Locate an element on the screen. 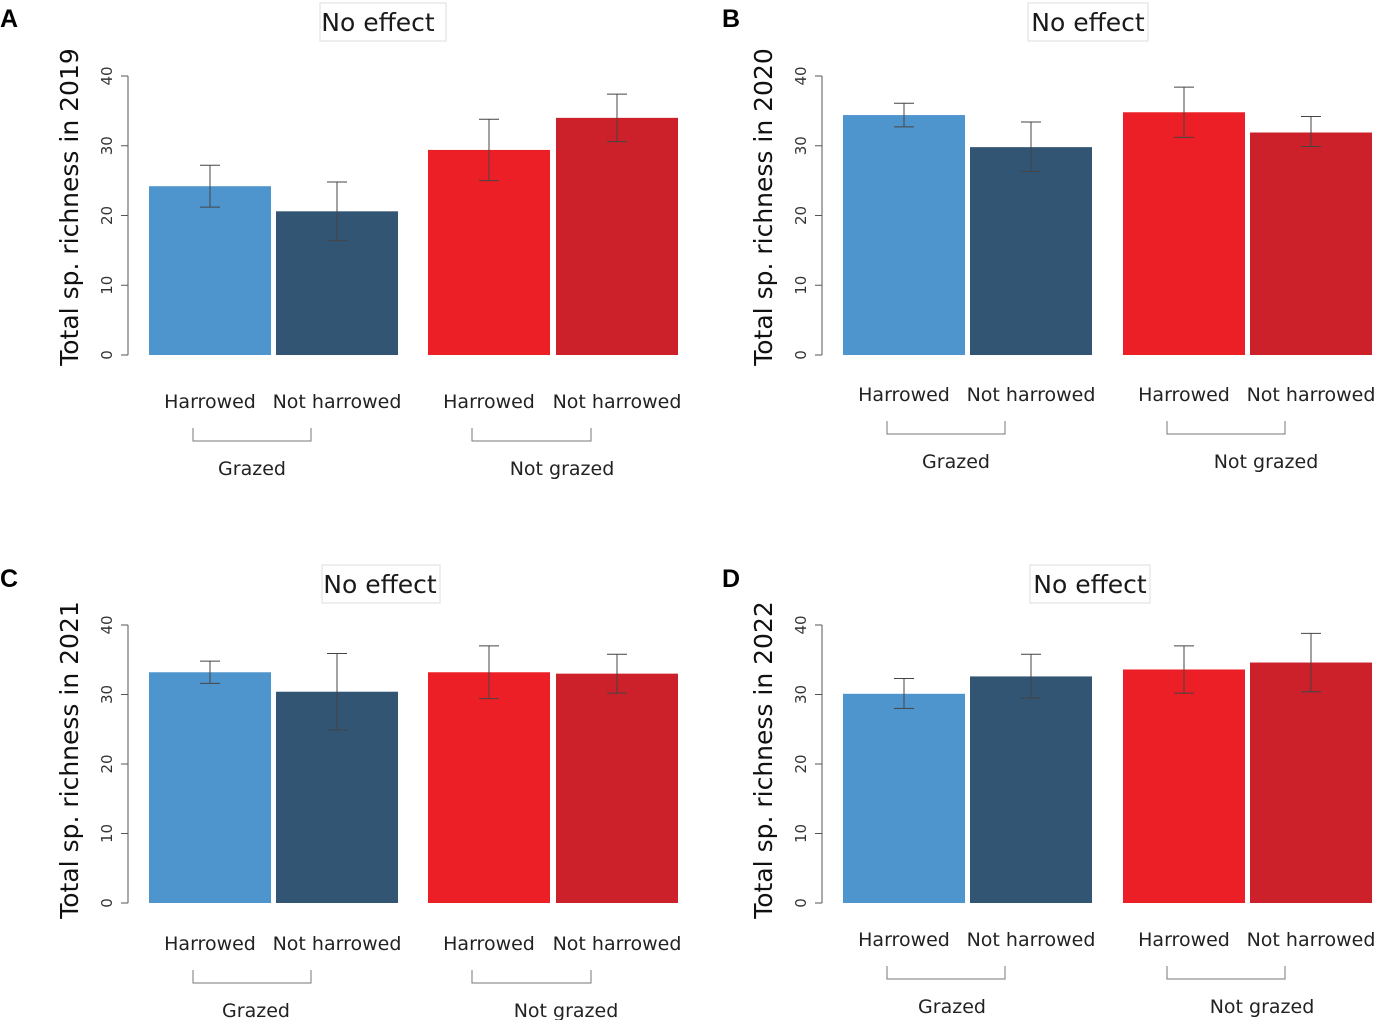 Image resolution: width=1386 pixels, height=1020 pixels. y-axis-label: Total sp. richness in 2019 is located at coordinates (69, 207).